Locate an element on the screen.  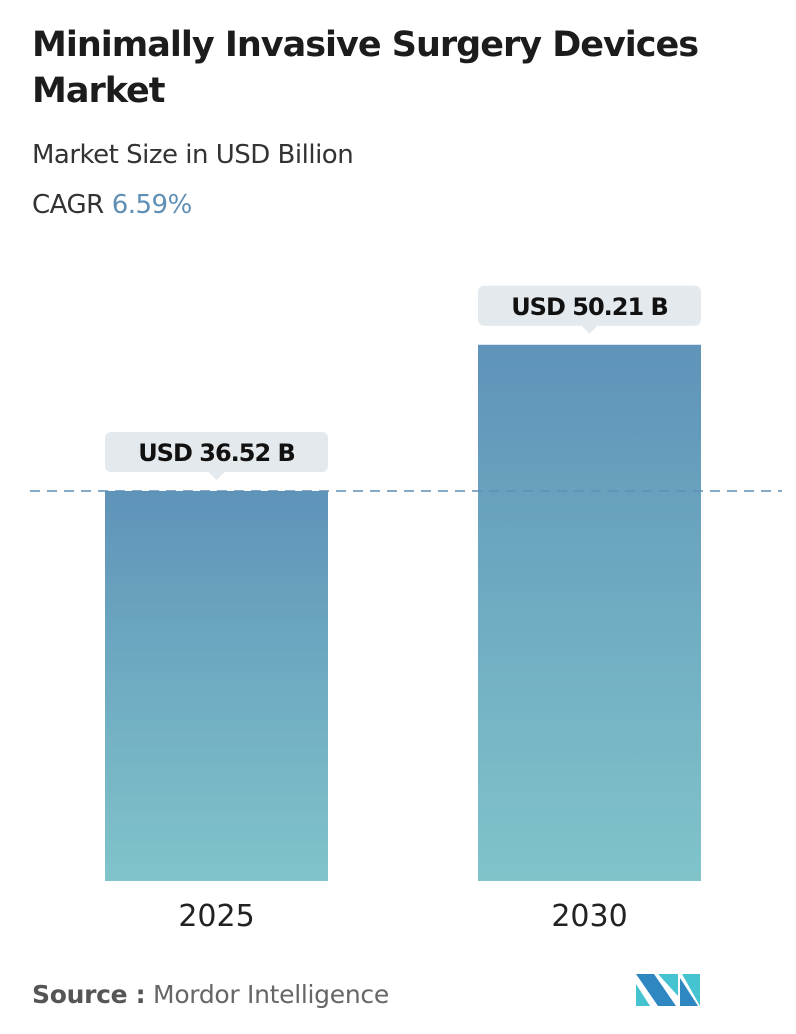
chart-subtitle: Market Size in USD Billion is located at coordinates (193, 155).